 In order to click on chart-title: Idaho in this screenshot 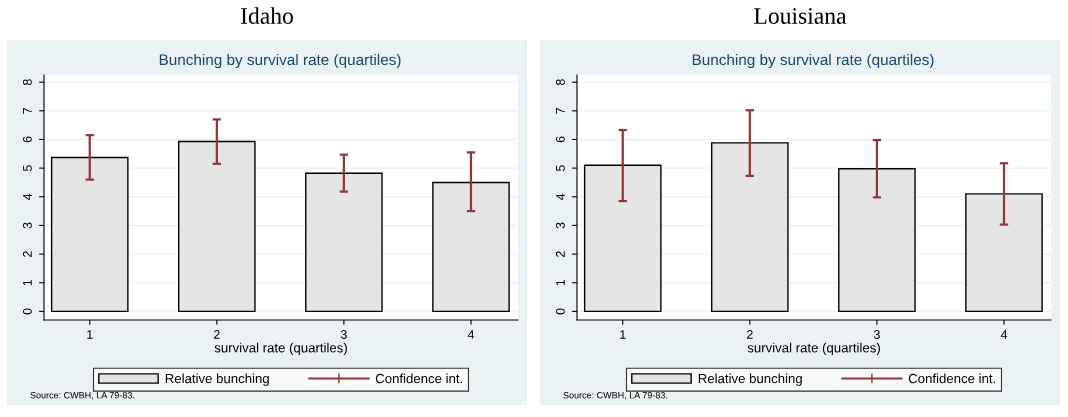, I will do `click(266, 15)`.